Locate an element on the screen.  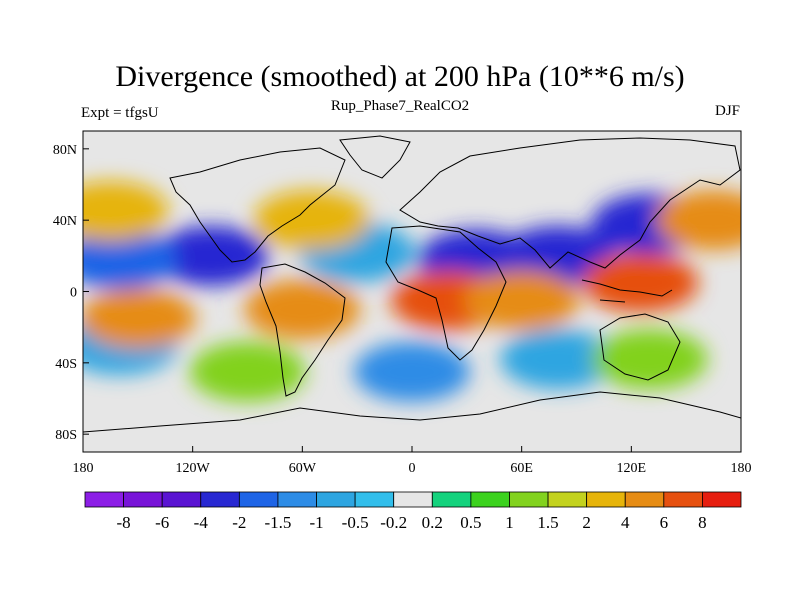
x-tick-label-0: 180 is located at coordinates (83, 468).